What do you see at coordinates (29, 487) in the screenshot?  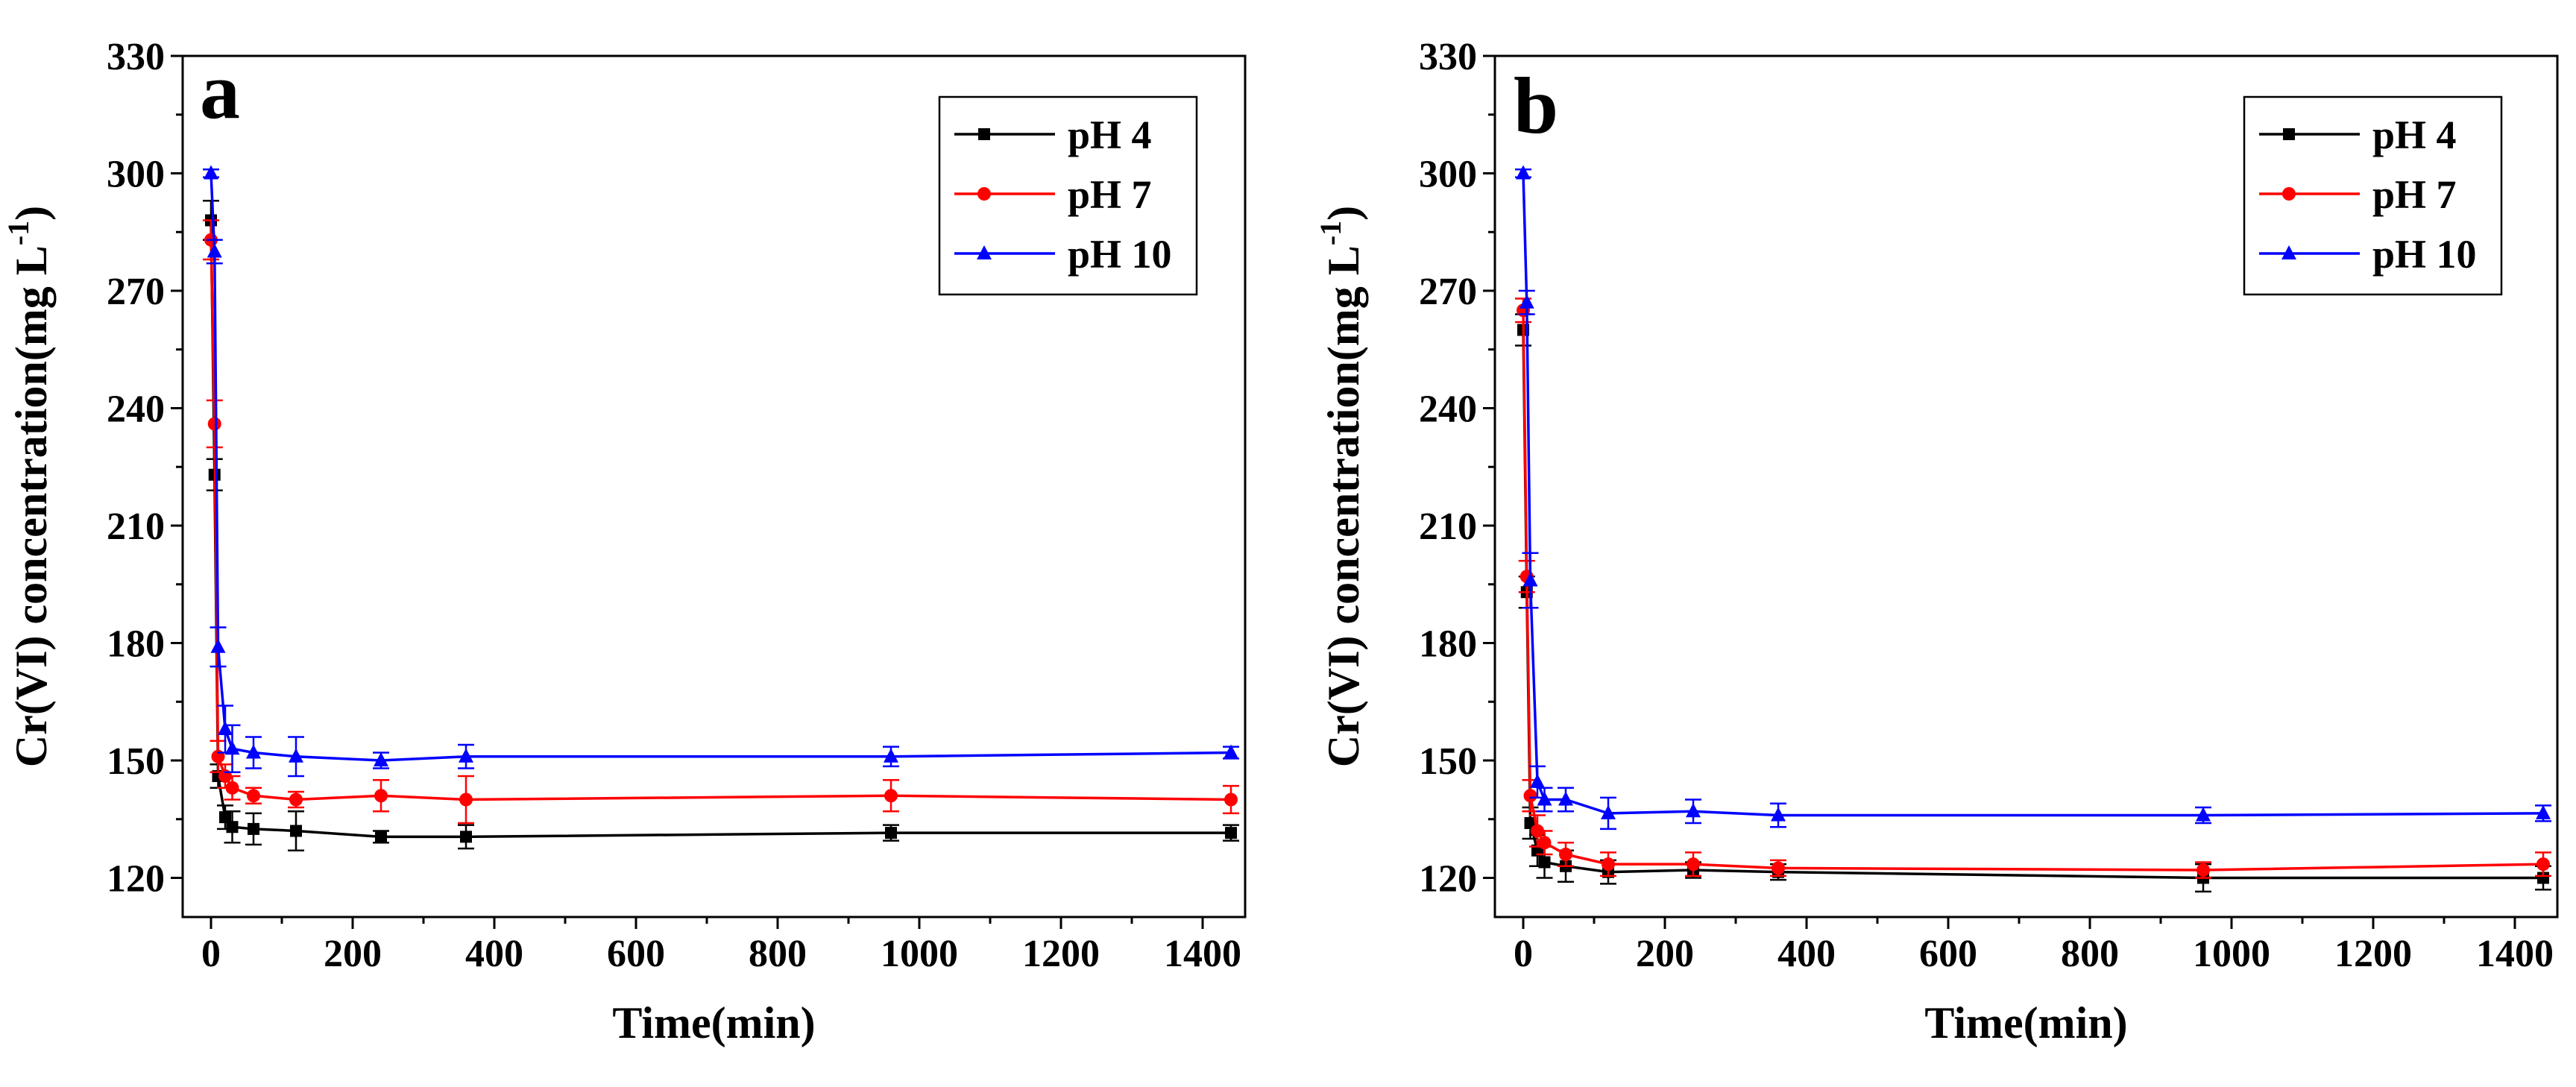 I see `y-axis-label: Cr(VI) concentration(mg L-1)` at bounding box center [29, 487].